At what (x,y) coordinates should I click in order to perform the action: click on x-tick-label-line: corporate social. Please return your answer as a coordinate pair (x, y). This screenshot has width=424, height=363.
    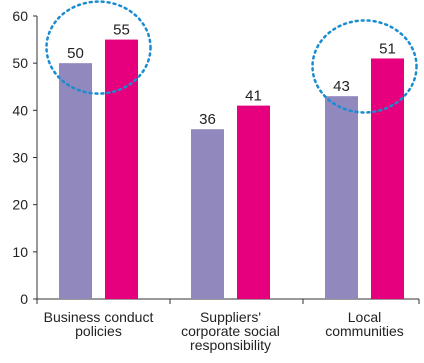
    Looking at the image, I should click on (230, 331).